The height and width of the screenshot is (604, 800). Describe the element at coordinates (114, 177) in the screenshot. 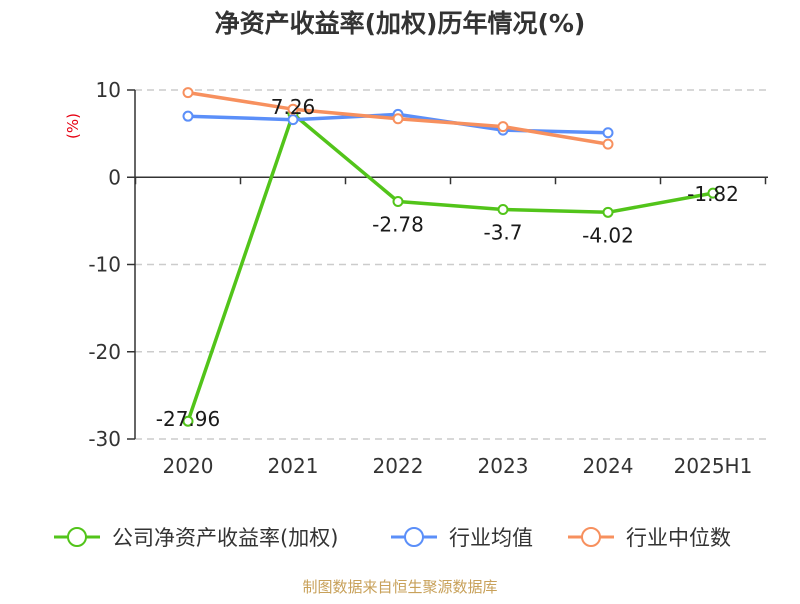

I see `y-tick-label: 0` at that location.